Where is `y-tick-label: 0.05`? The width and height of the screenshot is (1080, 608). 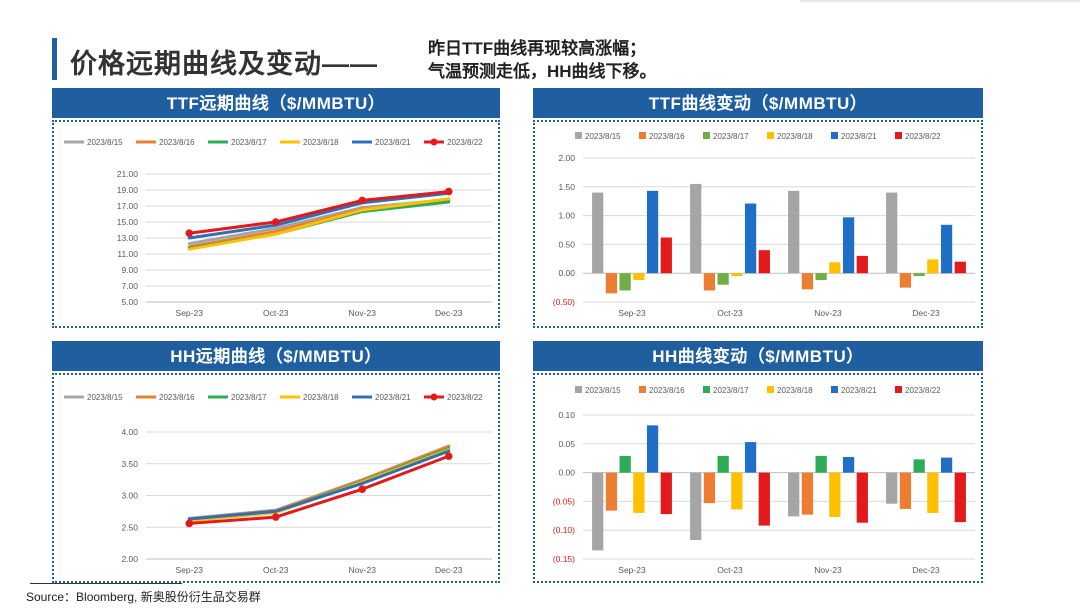 y-tick-label: 0.05 is located at coordinates (566, 444).